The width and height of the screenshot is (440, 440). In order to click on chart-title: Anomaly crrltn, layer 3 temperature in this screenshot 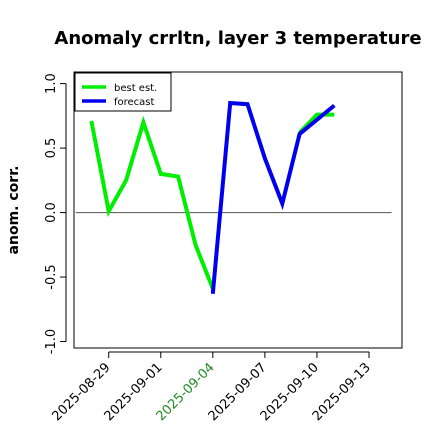, I will do `click(237, 38)`.